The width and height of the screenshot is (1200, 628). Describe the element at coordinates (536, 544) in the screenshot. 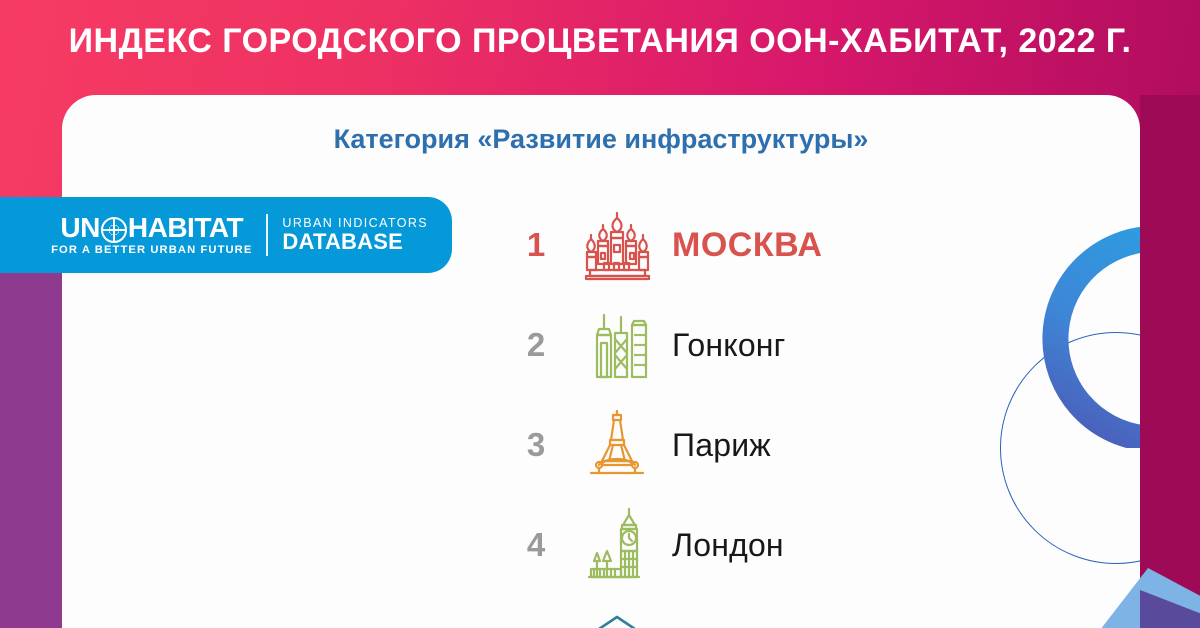

I see `rank-number: 4` at that location.